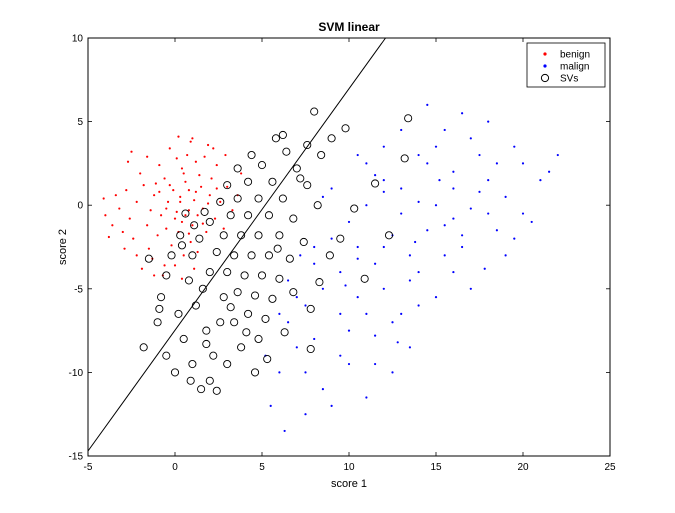 This screenshot has height=513, width=675. What do you see at coordinates (262, 467) in the screenshot?
I see `x-tick-label: 5` at bounding box center [262, 467].